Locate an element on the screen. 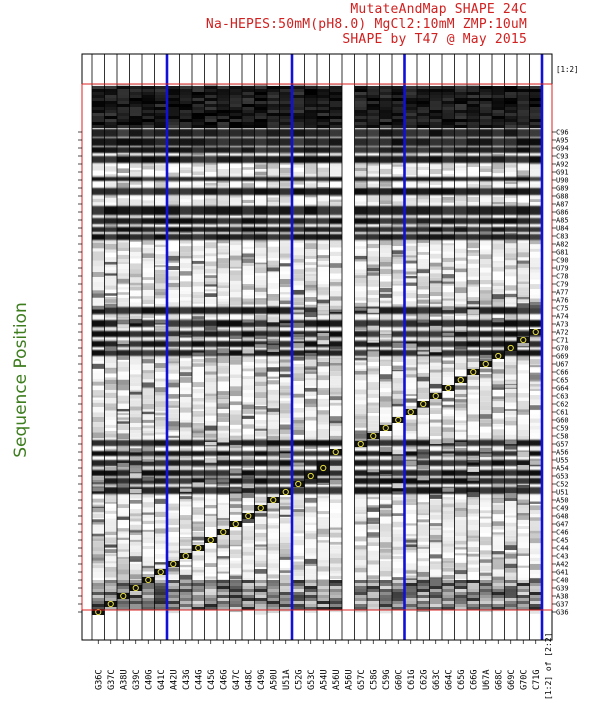  column-label-G60C: G60C is located at coordinates (399, 680).